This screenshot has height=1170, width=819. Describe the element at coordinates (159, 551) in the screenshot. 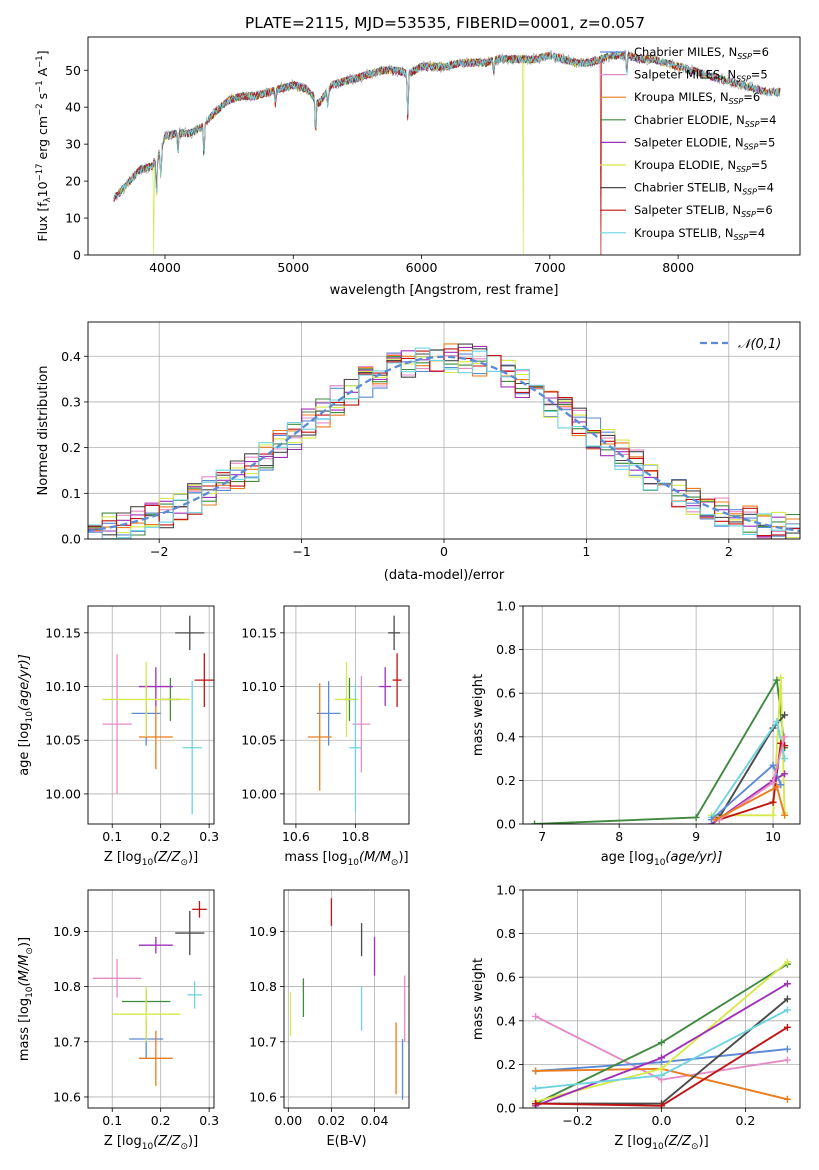

I see `x-tick-label: −2` at that location.